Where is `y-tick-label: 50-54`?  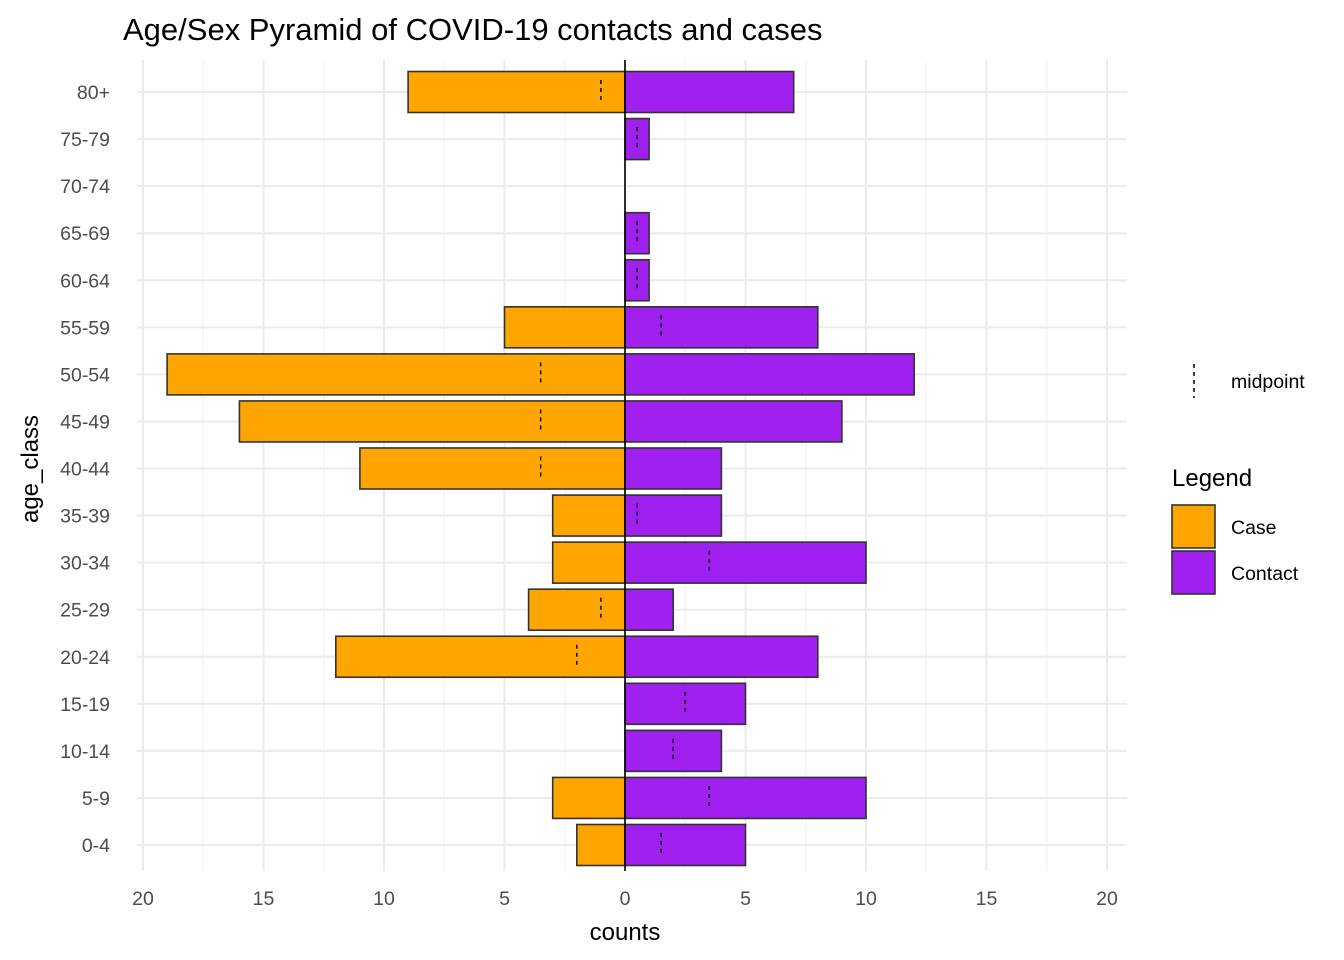
y-tick-label: 50-54 is located at coordinates (85, 375).